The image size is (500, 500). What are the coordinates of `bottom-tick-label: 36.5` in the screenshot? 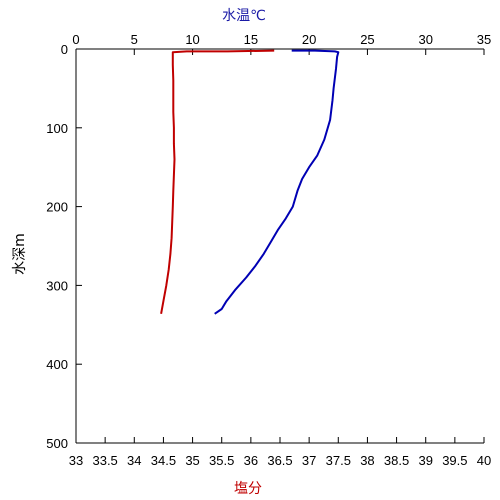 It's located at (279, 460).